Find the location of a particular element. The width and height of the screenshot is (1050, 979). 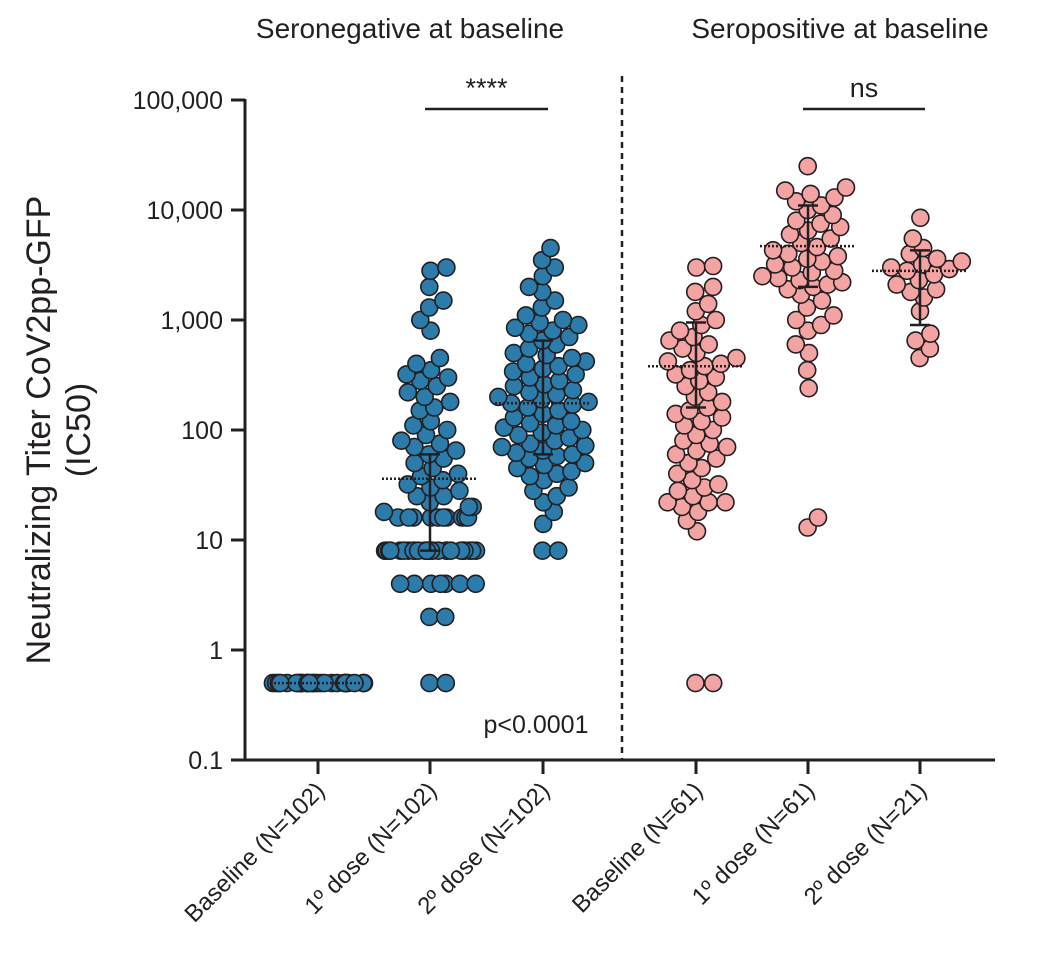

significance-annotations: **** ns is located at coordinates (675, 92).